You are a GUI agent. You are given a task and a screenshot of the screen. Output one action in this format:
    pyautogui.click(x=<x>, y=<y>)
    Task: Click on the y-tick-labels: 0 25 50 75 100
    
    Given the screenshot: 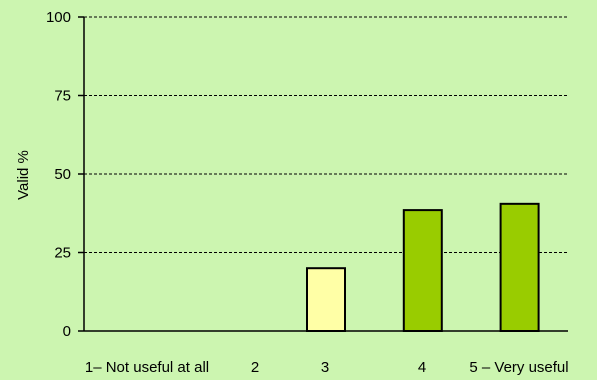 What is the action you would take?
    pyautogui.click(x=58, y=174)
    